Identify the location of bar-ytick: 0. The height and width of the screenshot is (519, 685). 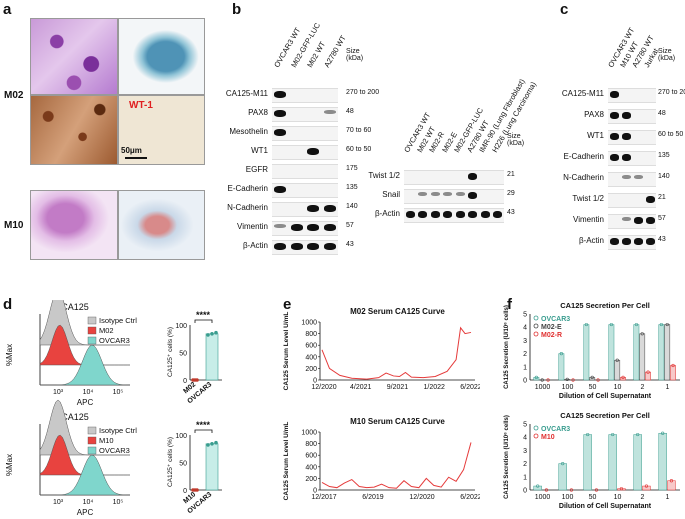
(185, 381).